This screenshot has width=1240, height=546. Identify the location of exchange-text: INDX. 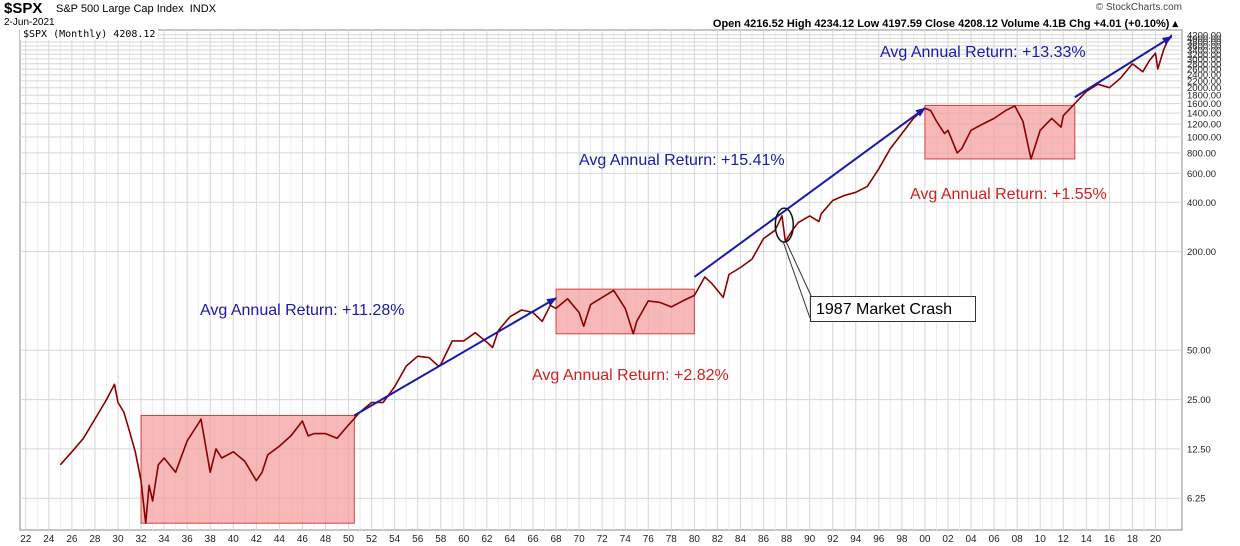
(203, 9).